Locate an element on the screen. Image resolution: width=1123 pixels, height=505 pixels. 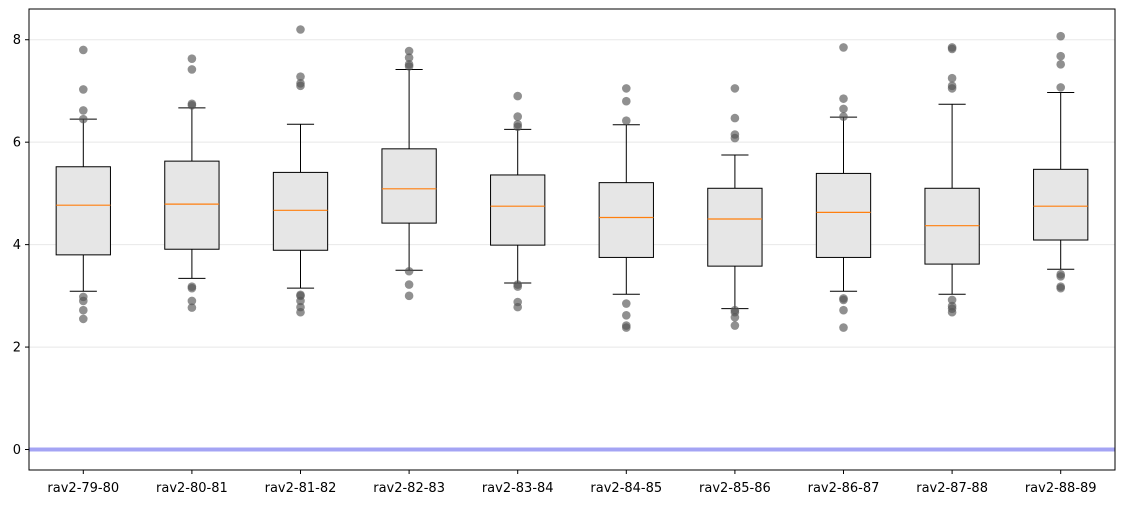
x-tick-label: rav2-81-82 is located at coordinates (301, 488).